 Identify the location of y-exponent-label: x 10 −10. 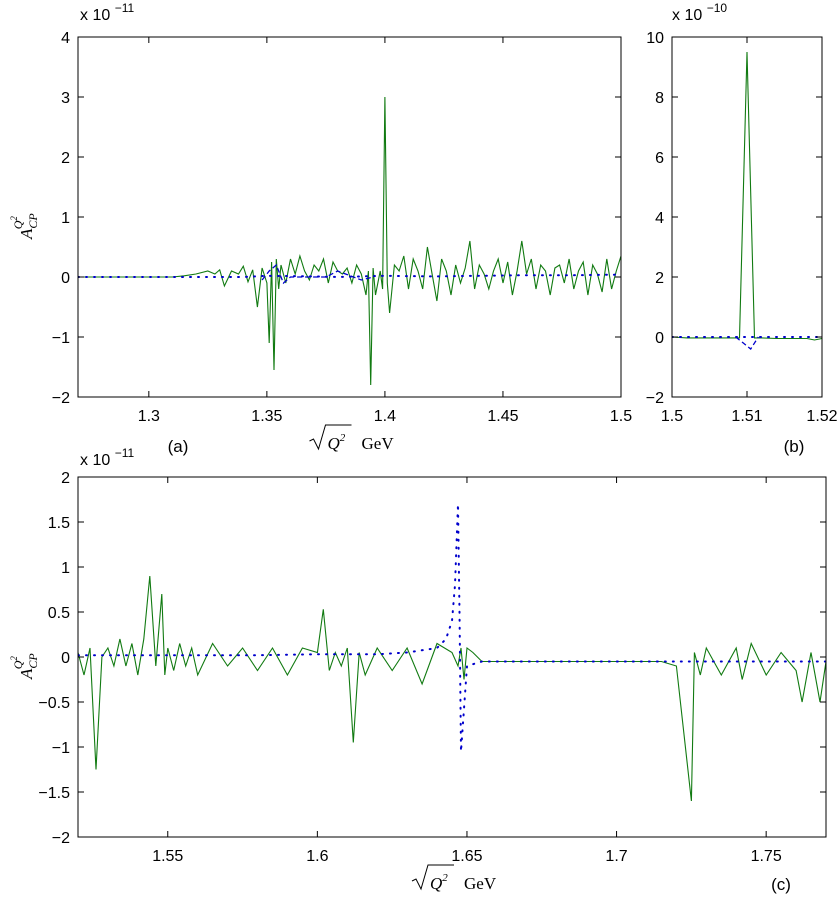
(699, 12).